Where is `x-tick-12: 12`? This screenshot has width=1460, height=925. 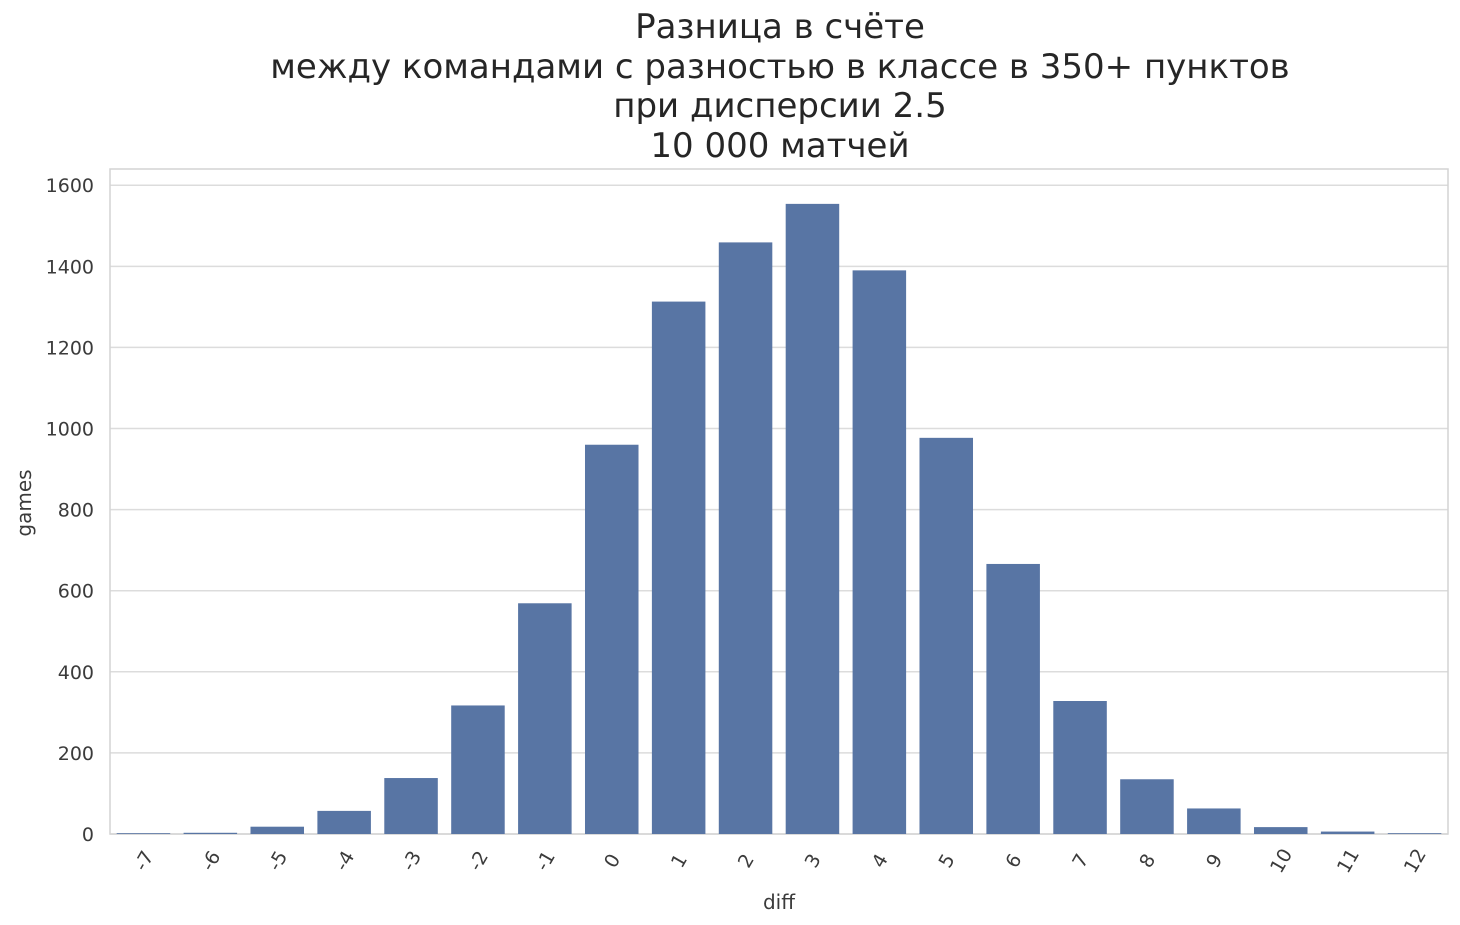 x-tick-12: 12 is located at coordinates (1415, 861).